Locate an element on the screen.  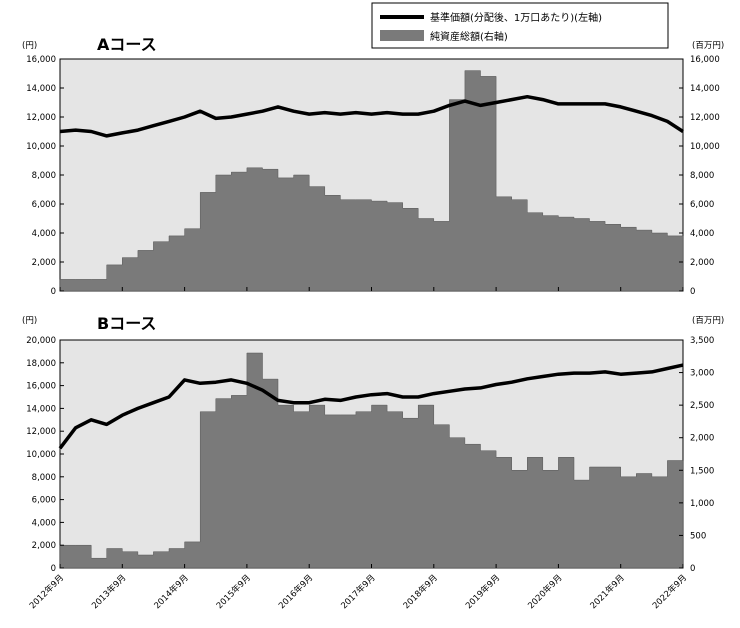
panel-a-left-tick-label: 16,000 is located at coordinates (41, 60).